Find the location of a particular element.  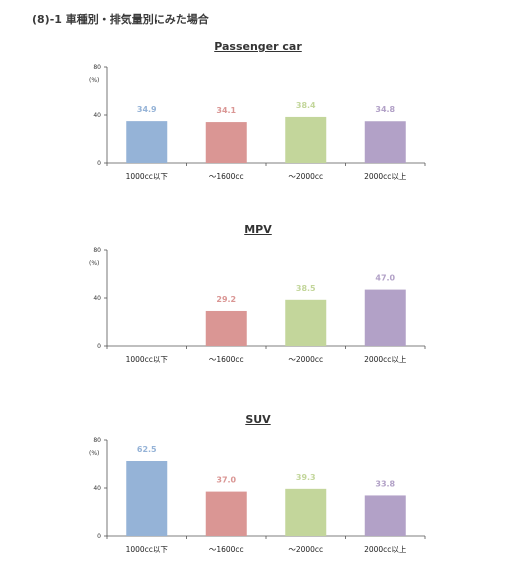

data-label: 33.8 is located at coordinates (385, 483).